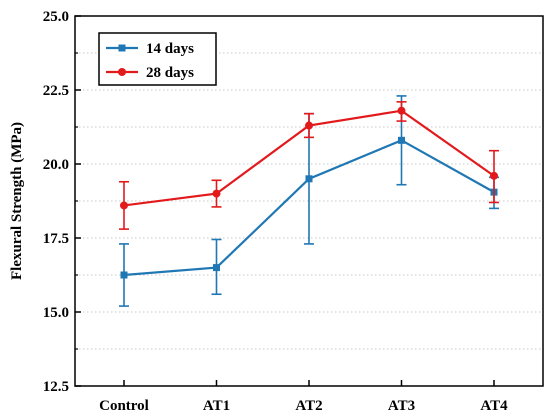 This screenshot has height=420, width=550. Describe the element at coordinates (401, 406) in the screenshot. I see `x-tick-label: AT3` at that location.